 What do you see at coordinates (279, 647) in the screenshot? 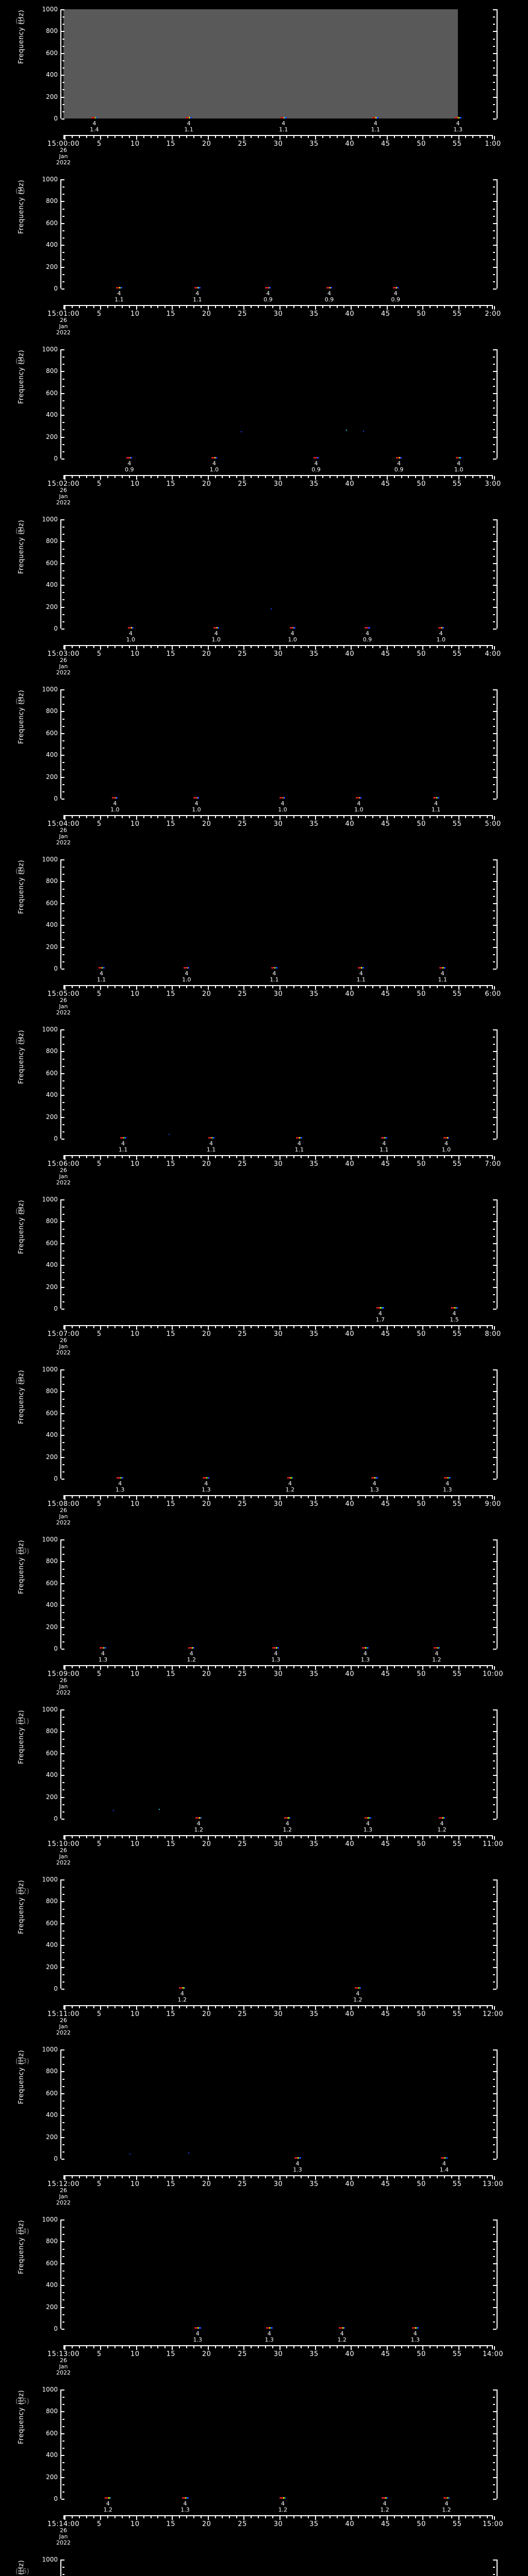
I see `x-axis` at bounding box center [279, 647].